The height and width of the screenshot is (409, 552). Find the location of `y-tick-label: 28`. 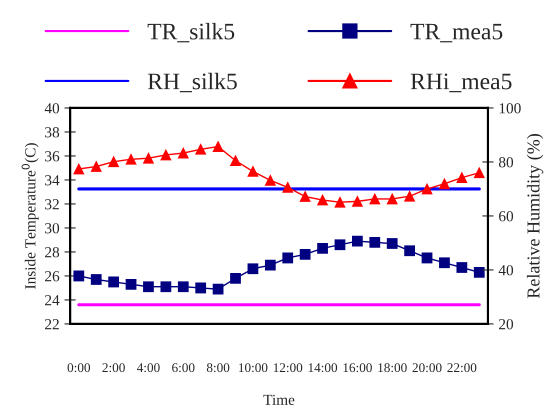

y-tick-label: 28 is located at coordinates (52, 252).